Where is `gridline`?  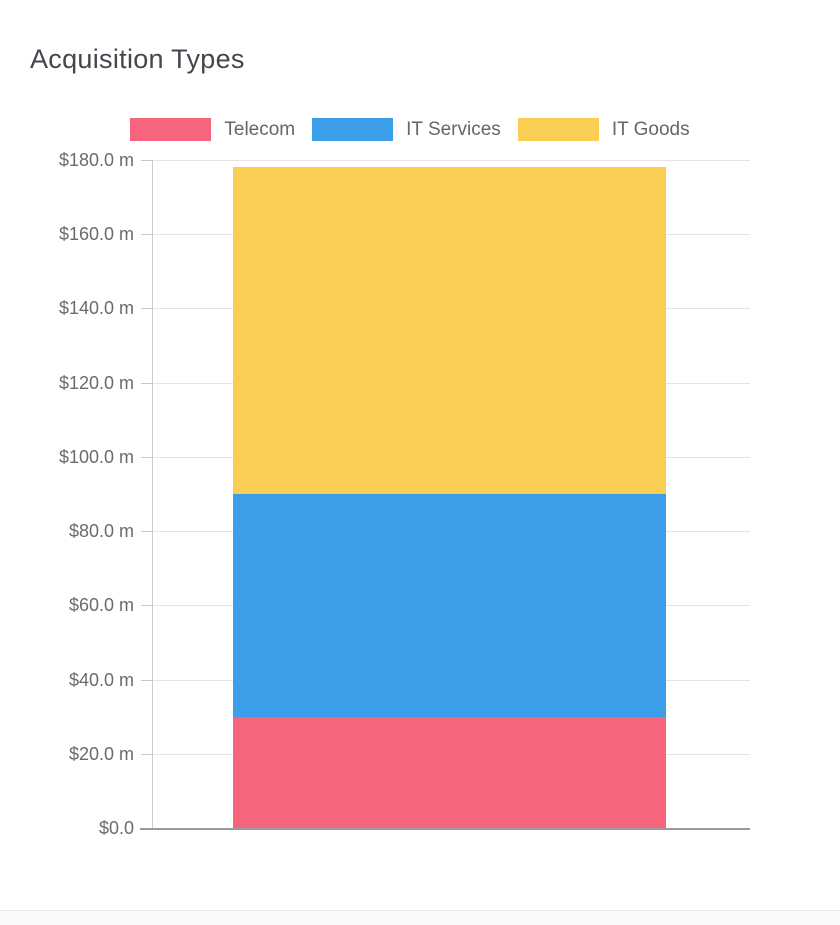 gridline is located at coordinates (451, 160).